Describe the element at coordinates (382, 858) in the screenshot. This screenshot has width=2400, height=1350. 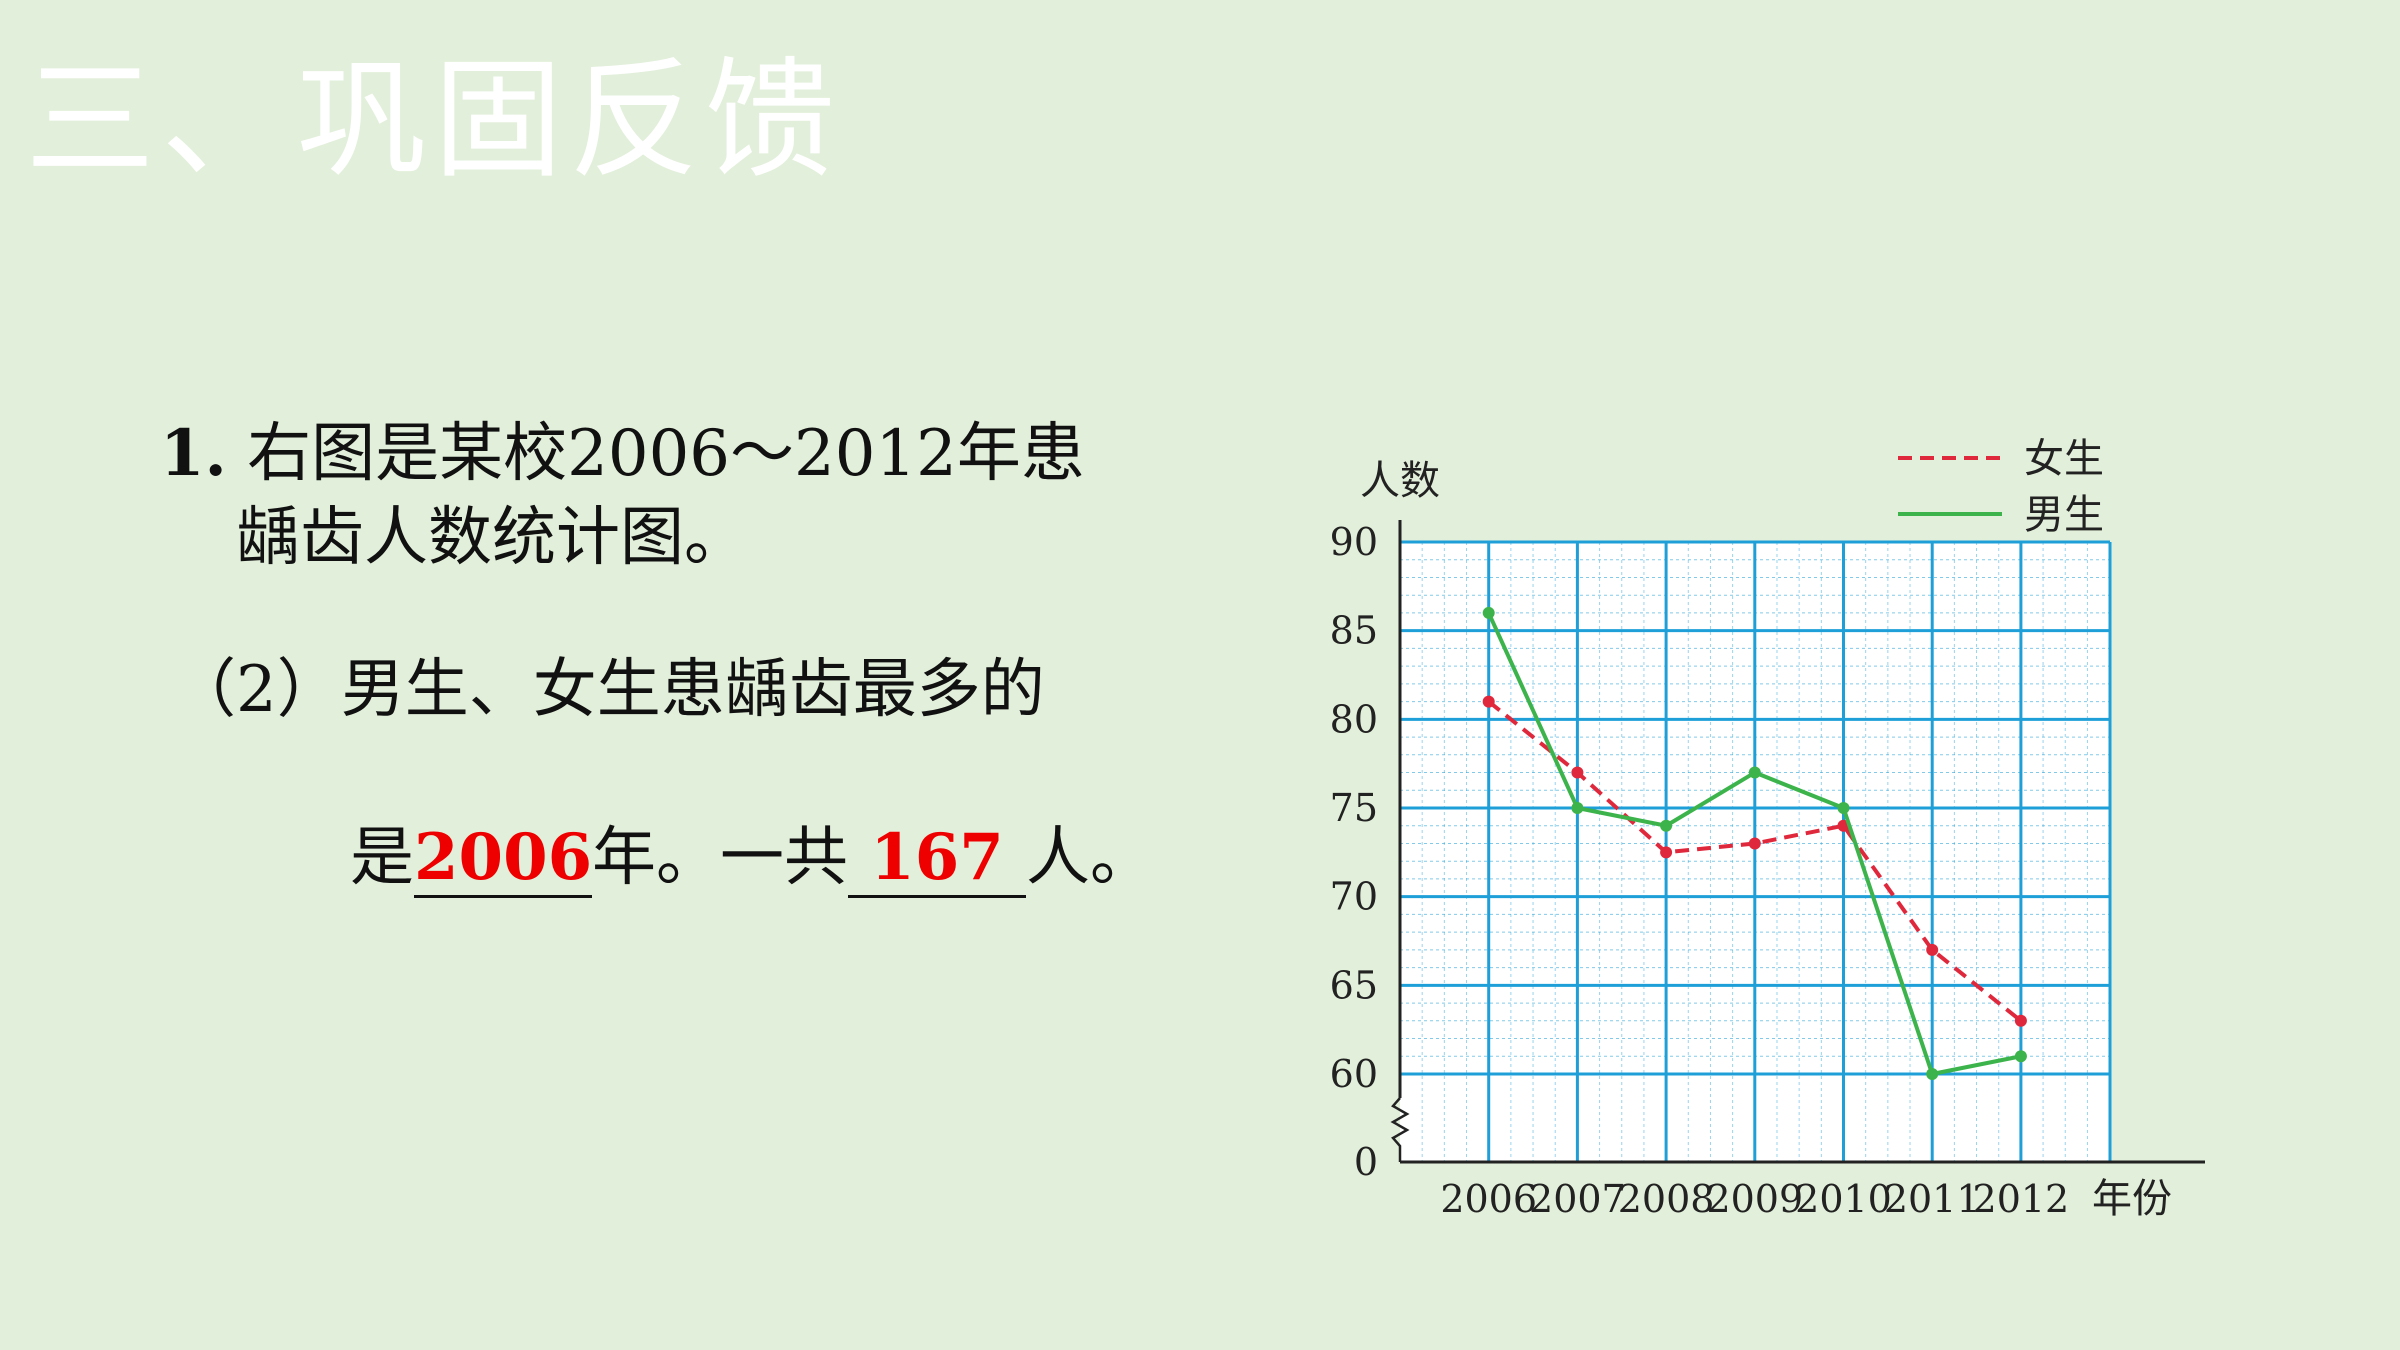
I see `subquestion-prefix: 是` at that location.